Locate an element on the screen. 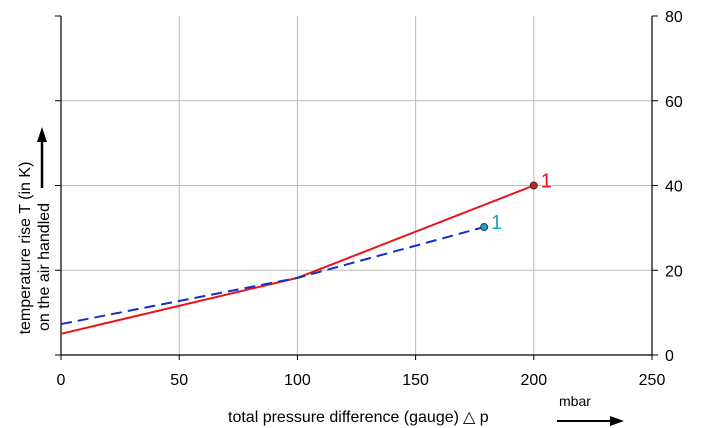 This screenshot has width=708, height=428. series-end-label-1: 1 is located at coordinates (546, 182).